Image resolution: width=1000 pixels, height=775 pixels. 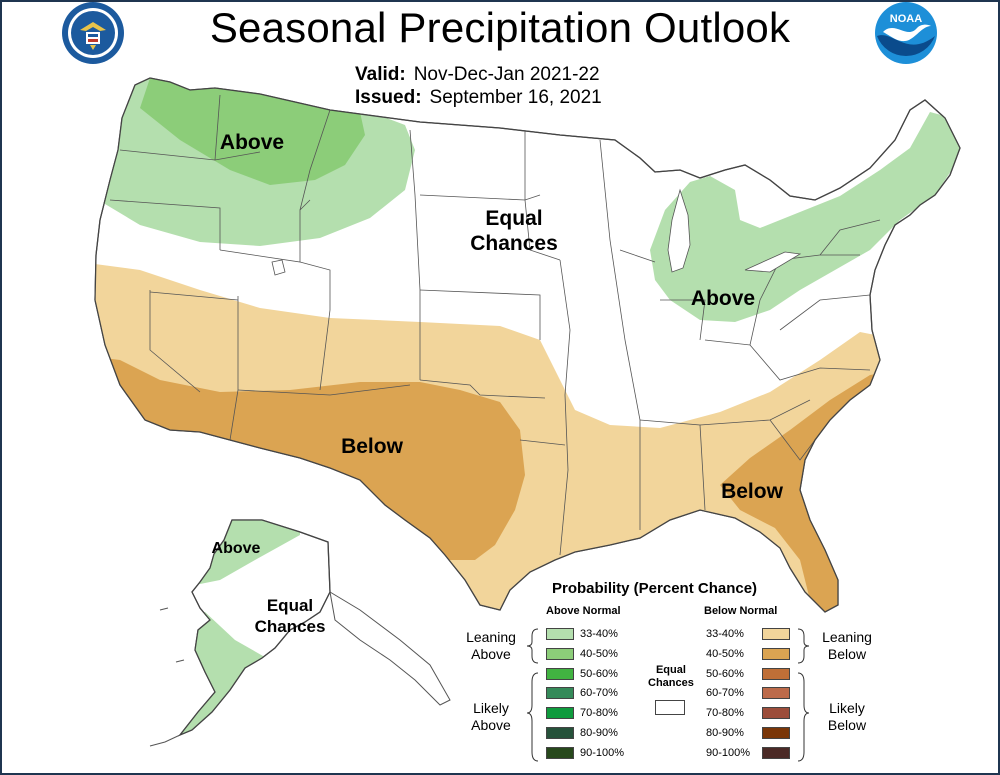 I want to click on equal-line-2: Chances, so click(x=671, y=683).